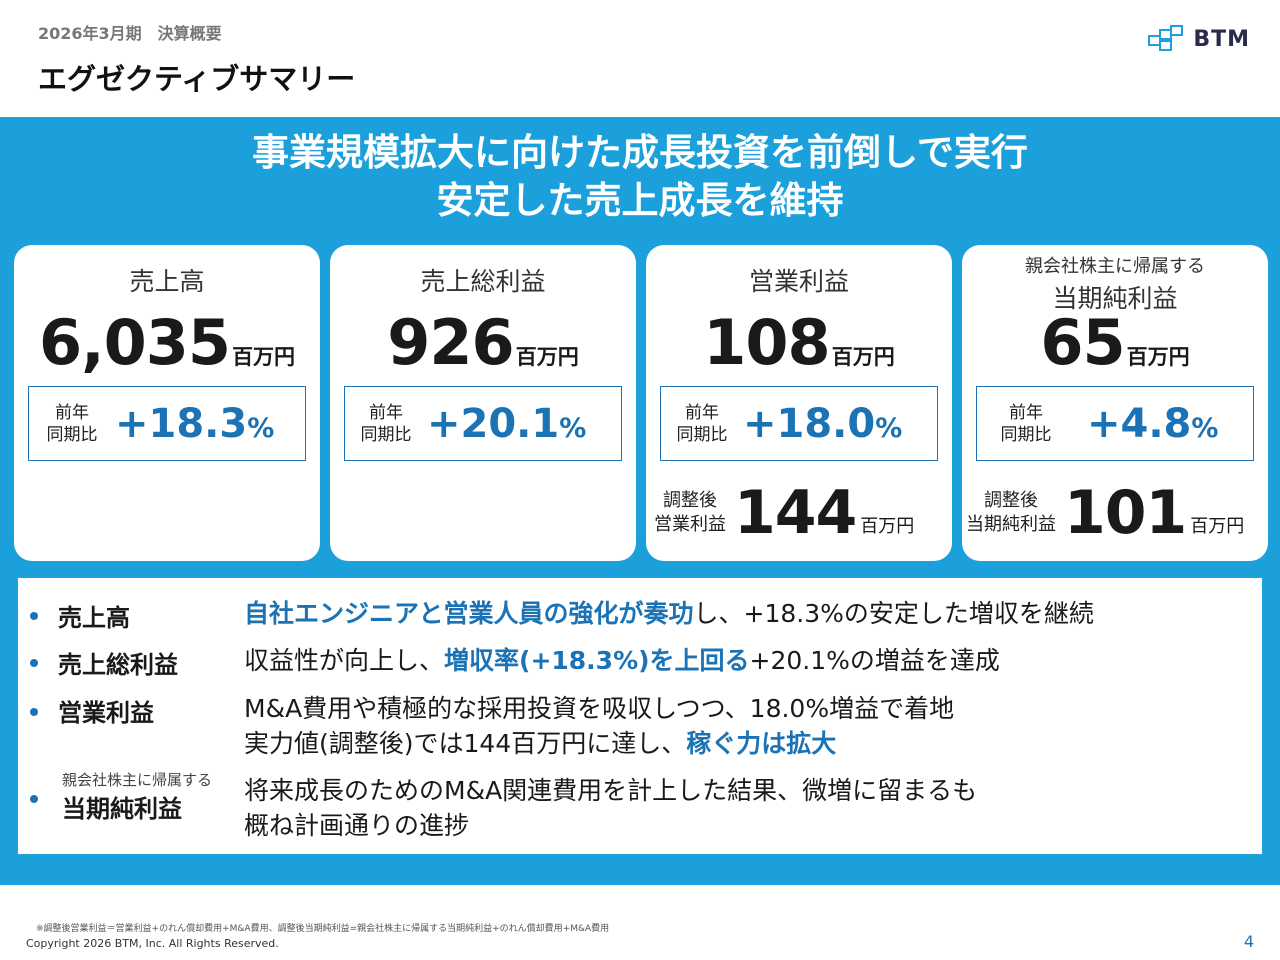  What do you see at coordinates (761, 743) in the screenshot?
I see `bullet-highlight: 稼ぐ力は拡大` at bounding box center [761, 743].